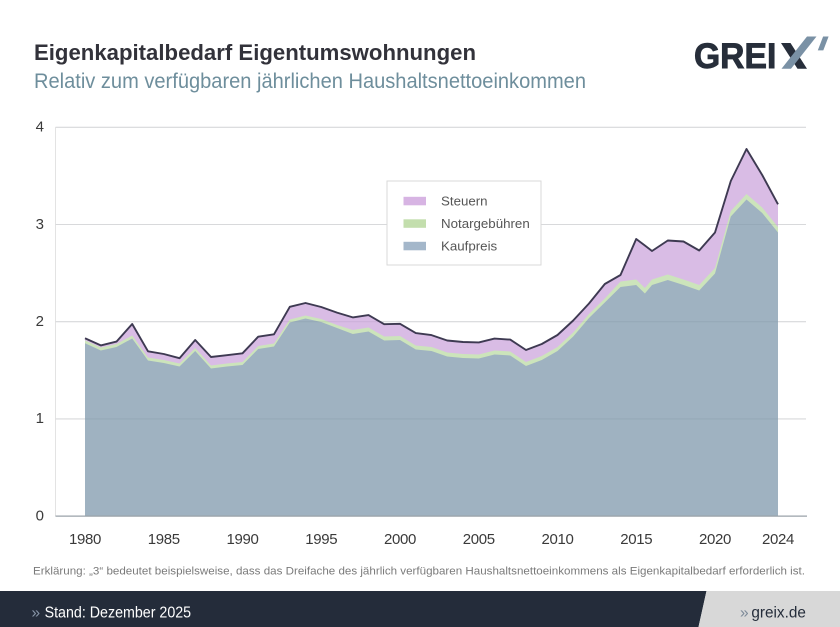 The image size is (840, 627). I want to click on svg-text: 1985, so click(164, 539).